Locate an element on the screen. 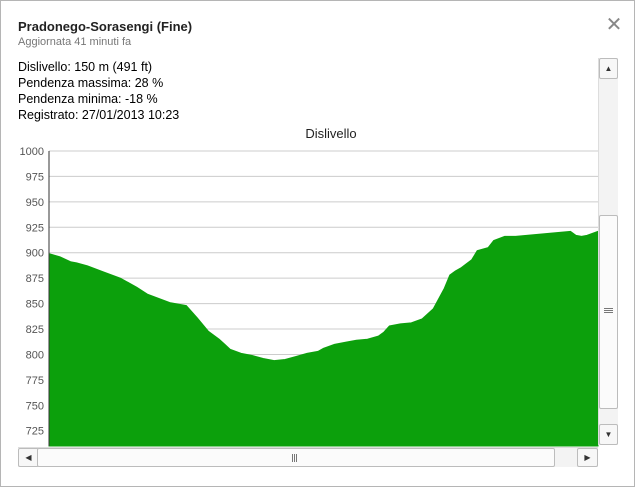 This screenshot has width=635, height=487. vertical-scrollbar: ▲ ▼ is located at coordinates (608, 251).